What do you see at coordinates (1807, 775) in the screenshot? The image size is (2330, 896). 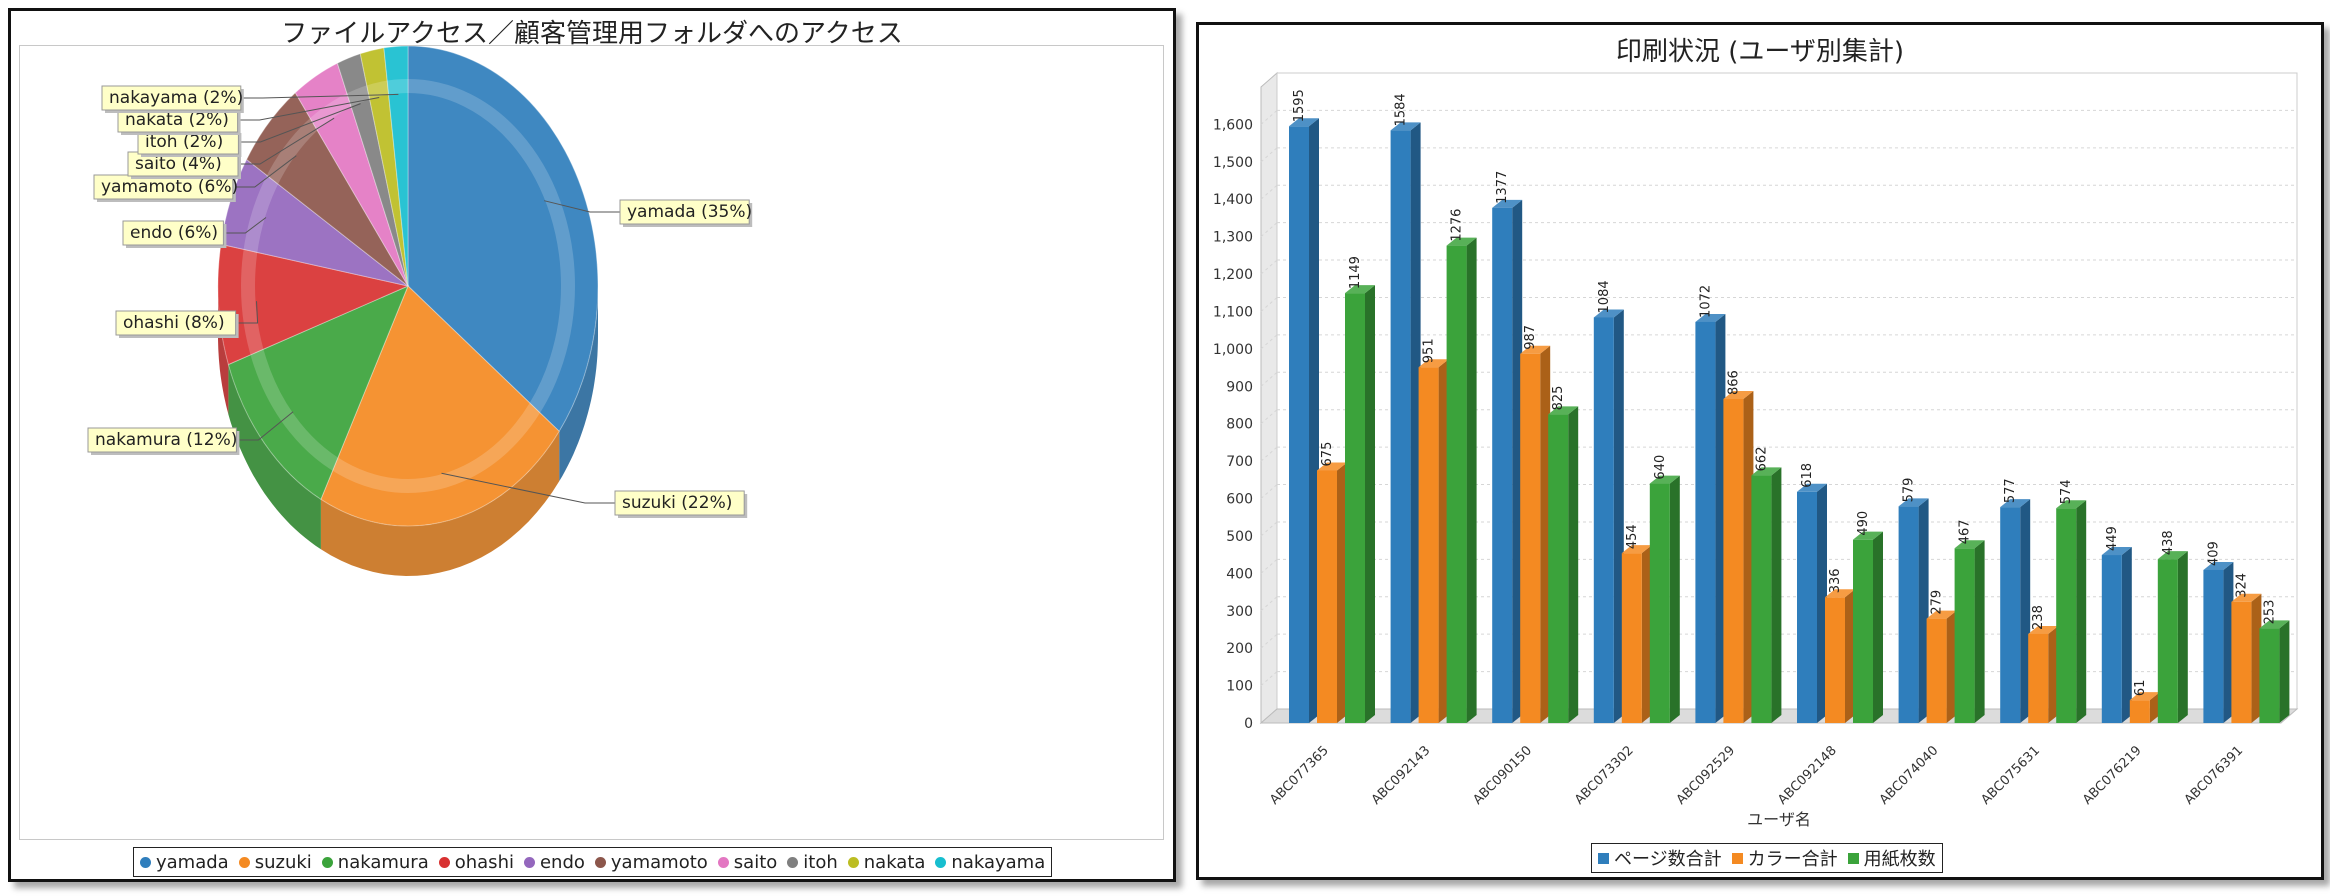 I see `bar-category-label: ABC092148` at bounding box center [1807, 775].